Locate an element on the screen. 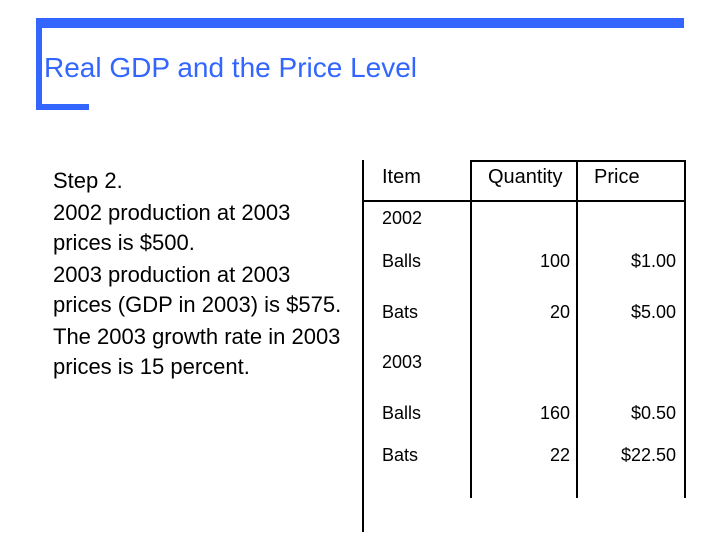  table-border-left is located at coordinates (363, 346).